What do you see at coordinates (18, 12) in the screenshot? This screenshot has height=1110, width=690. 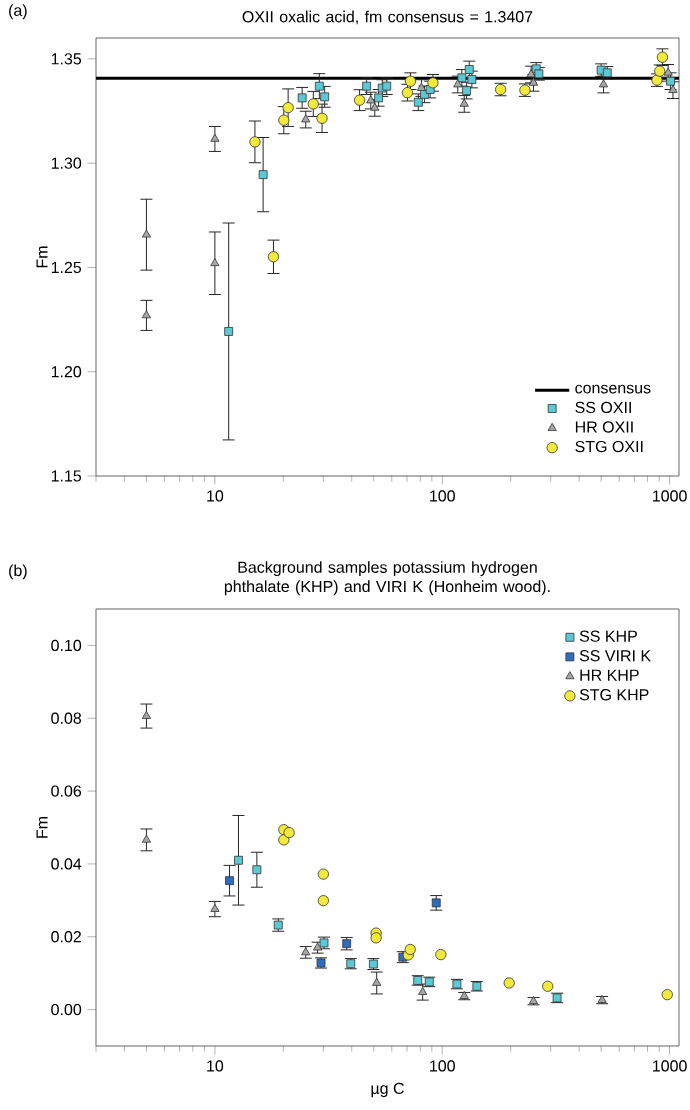 I see `text: (a)` at bounding box center [18, 12].